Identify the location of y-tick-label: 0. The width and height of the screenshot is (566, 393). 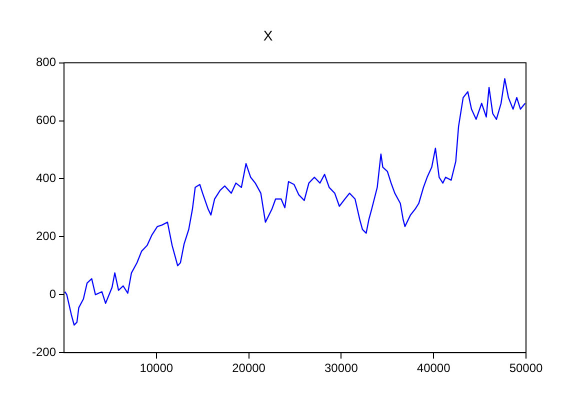
(52, 293).